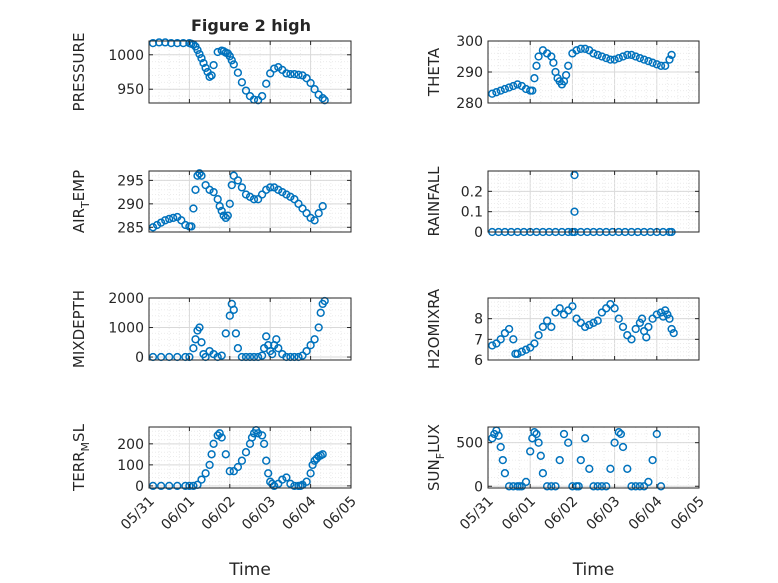 The width and height of the screenshot is (778, 583). Describe the element at coordinates (126, 56) in the screenshot. I see `y-tick-label: 1000` at that location.